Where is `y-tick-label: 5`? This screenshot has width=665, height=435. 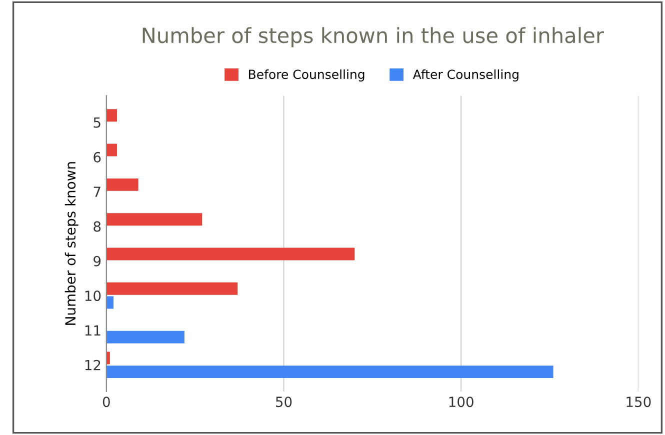
y-tick-label: 5 is located at coordinates (97, 122).